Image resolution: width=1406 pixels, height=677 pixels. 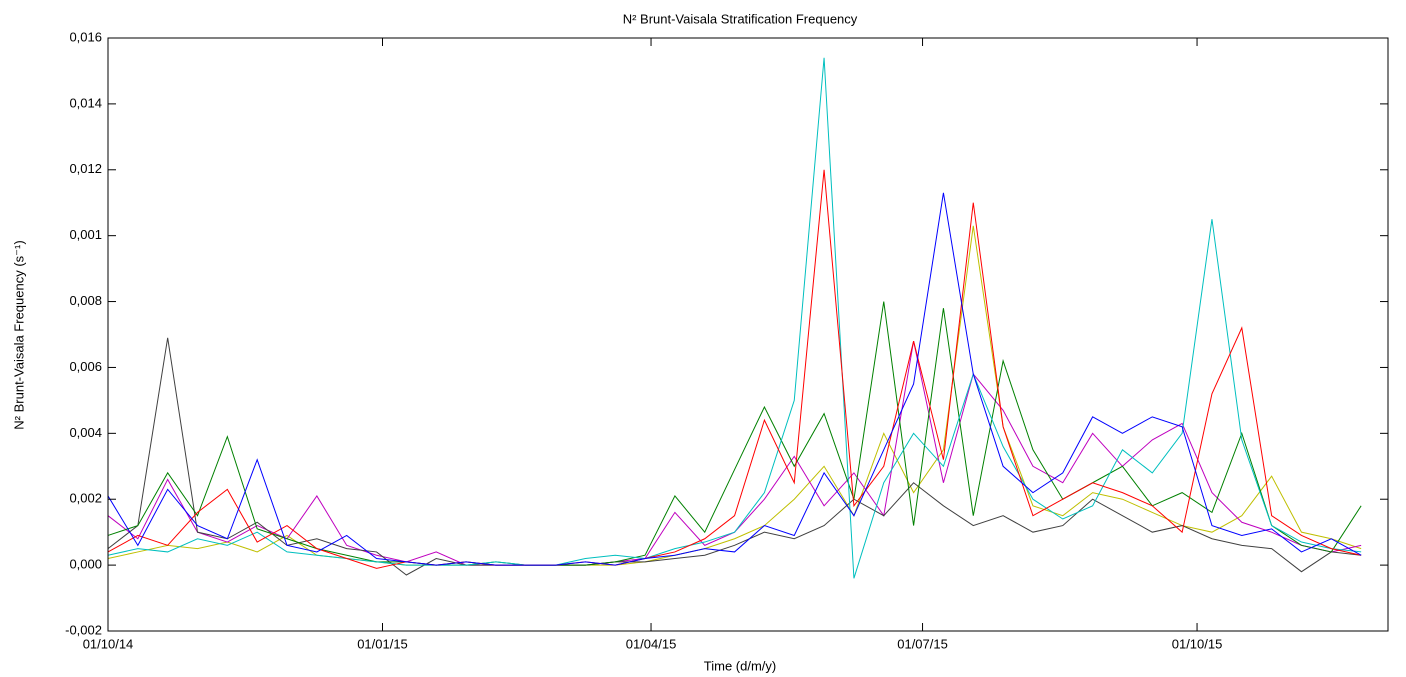 What do you see at coordinates (85, 300) in the screenshot?
I see `y-tick-label: 0,008` at bounding box center [85, 300].